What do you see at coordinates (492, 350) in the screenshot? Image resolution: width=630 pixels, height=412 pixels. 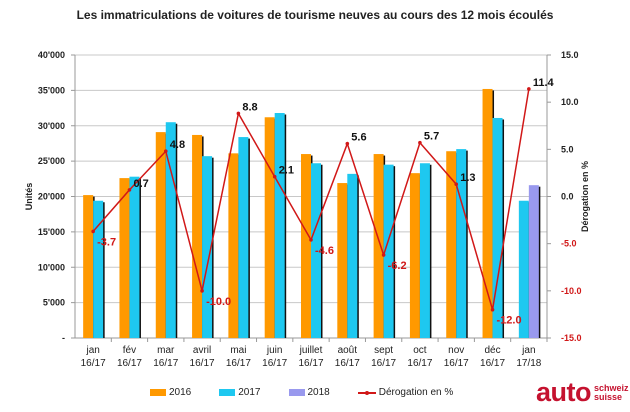 I see `x-tick-label-month: déc` at bounding box center [492, 350].